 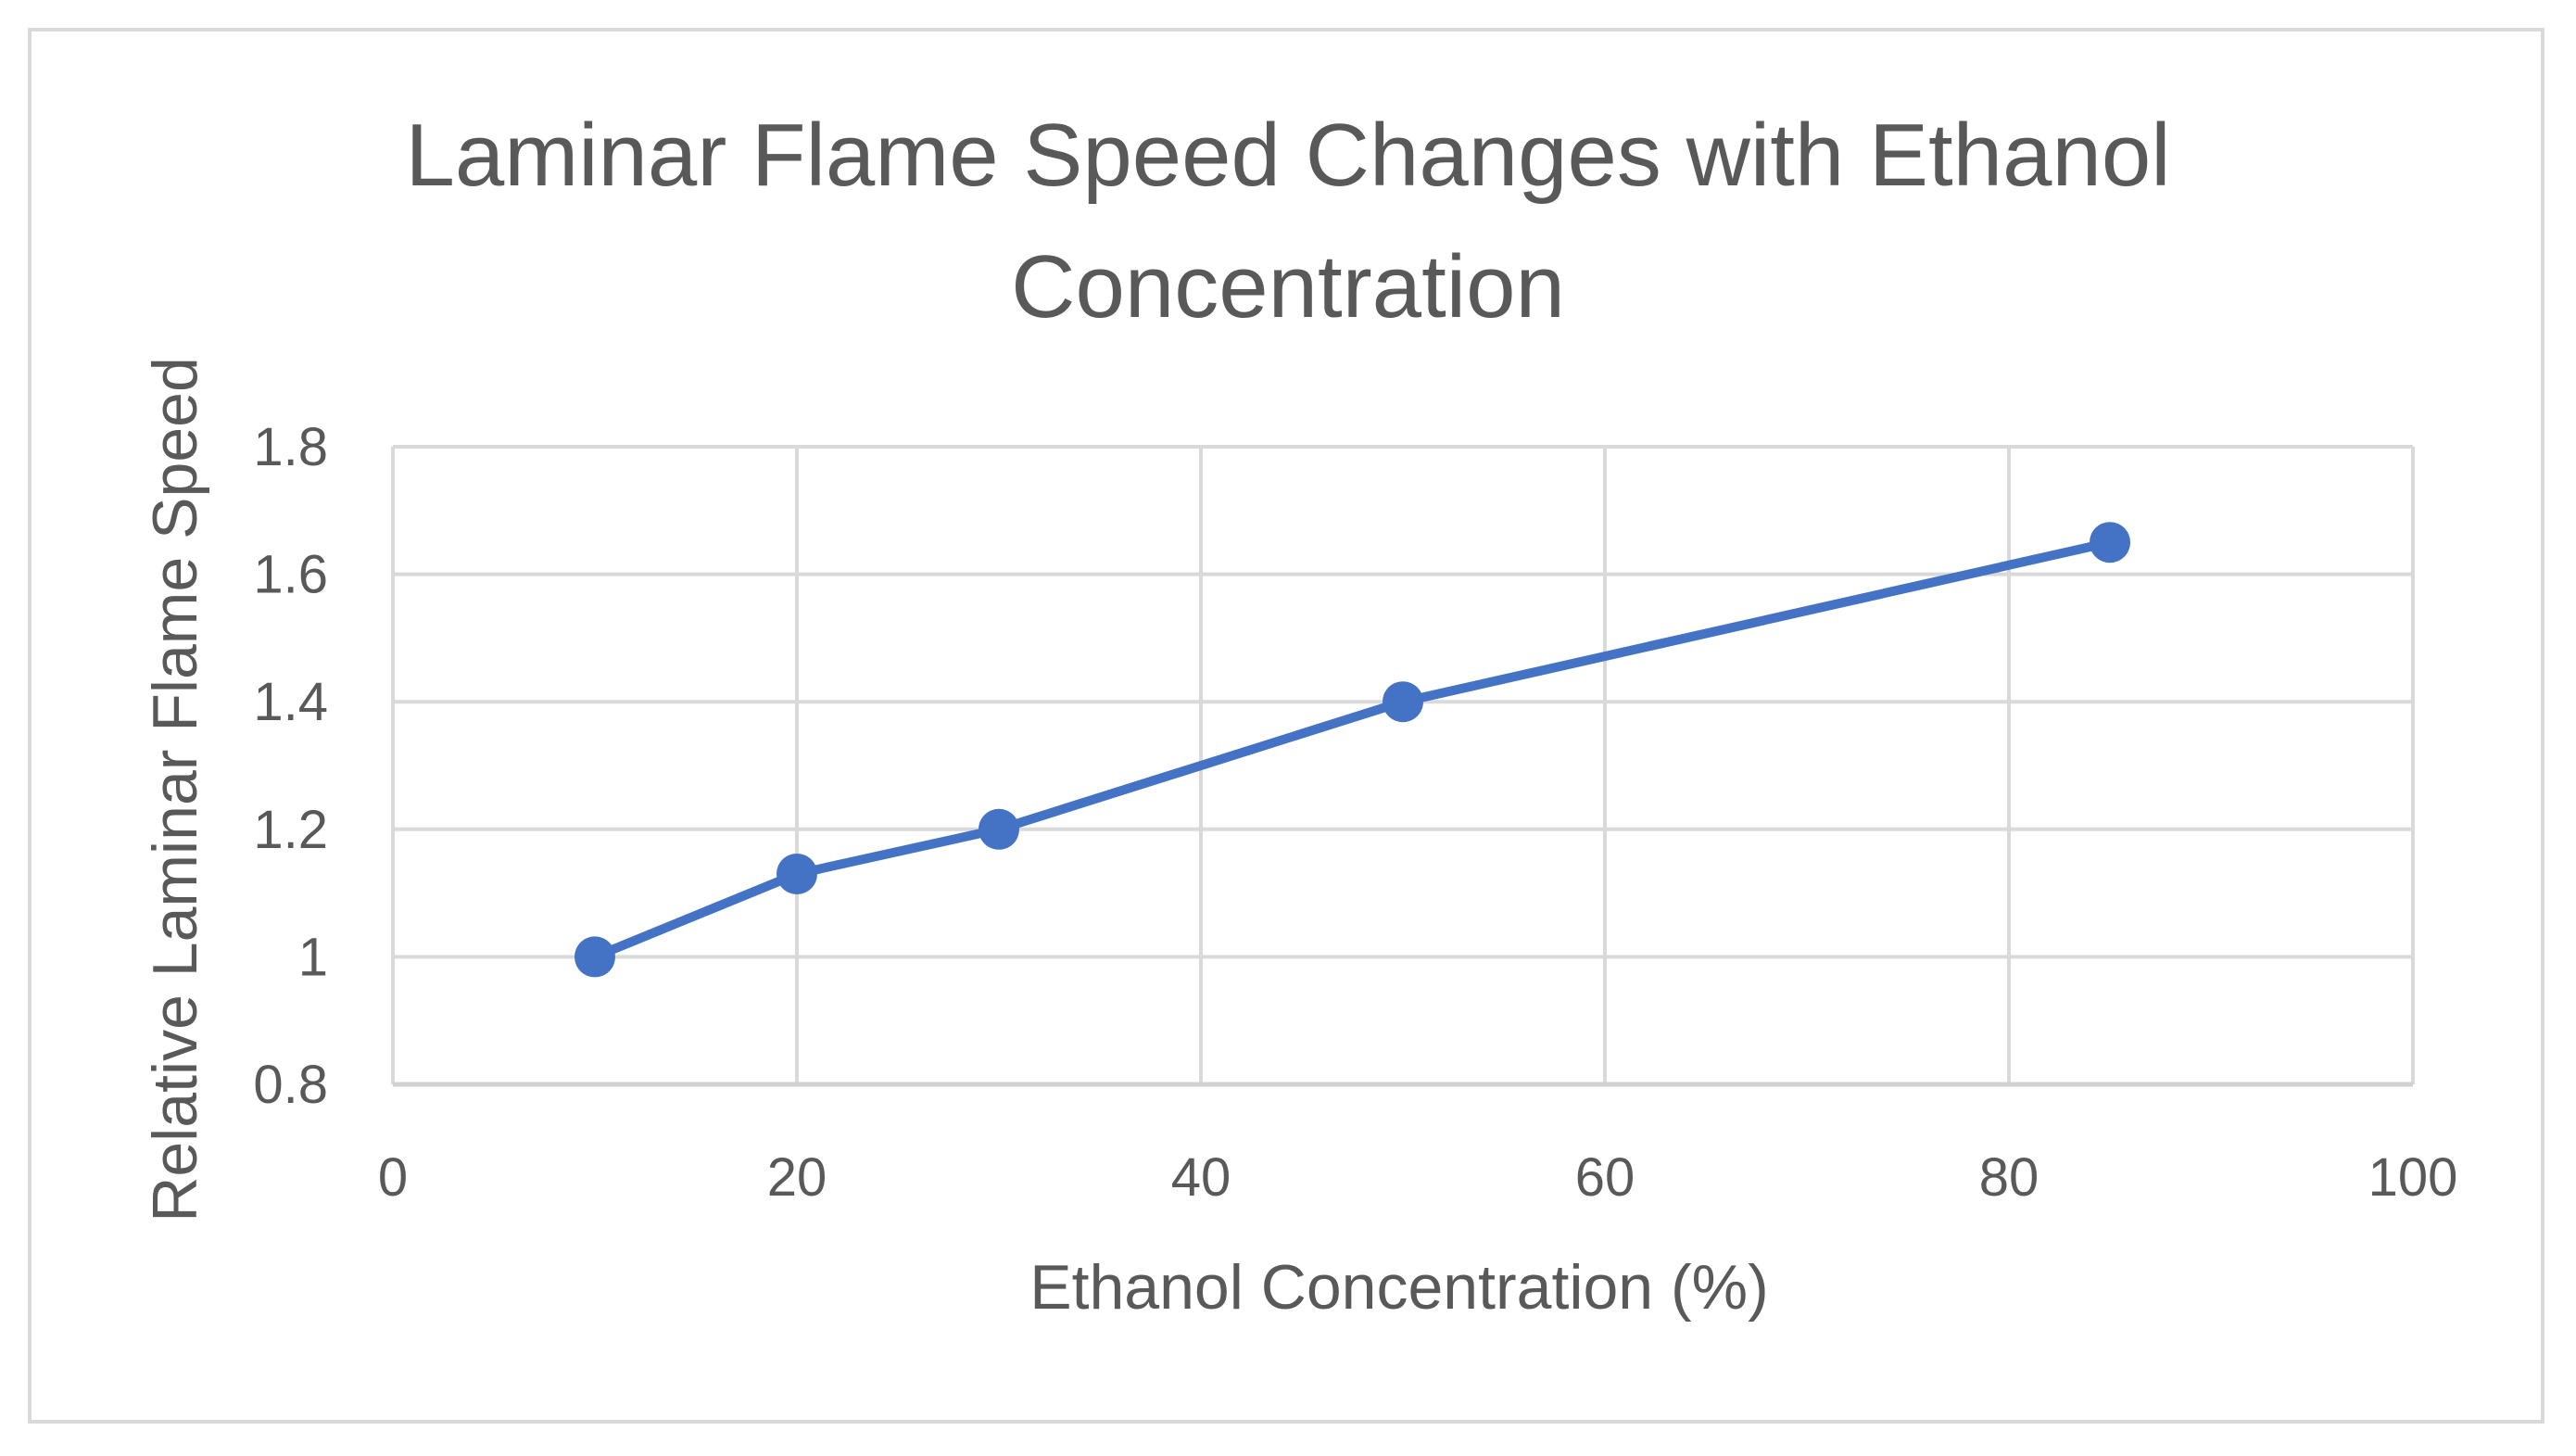 I want to click on y-axis-title: Relative Laminar Flame Speed, so click(x=175, y=789).